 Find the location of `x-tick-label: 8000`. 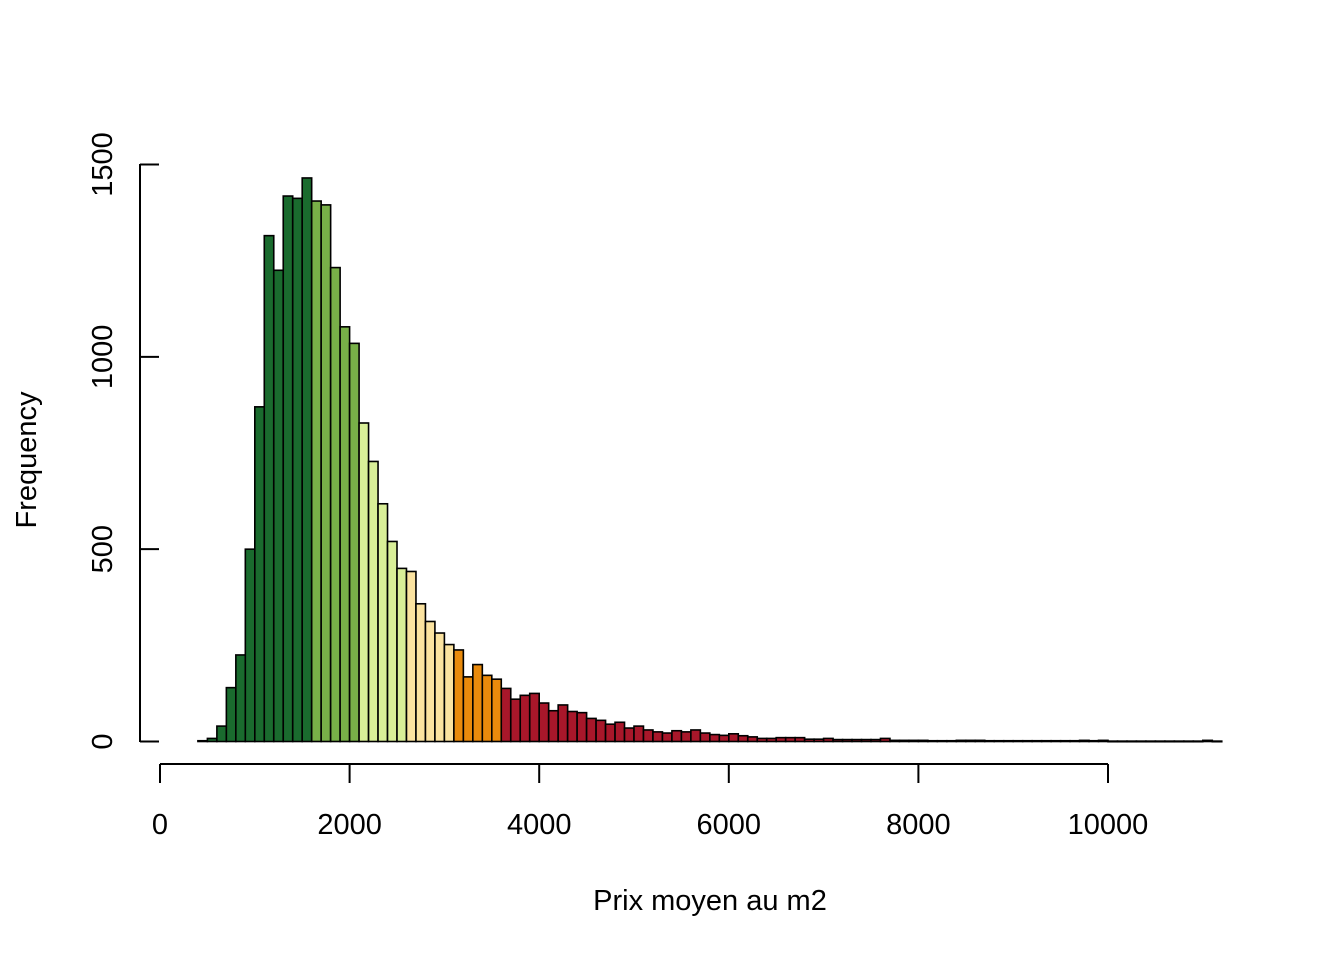

x-tick-label: 8000 is located at coordinates (918, 825).